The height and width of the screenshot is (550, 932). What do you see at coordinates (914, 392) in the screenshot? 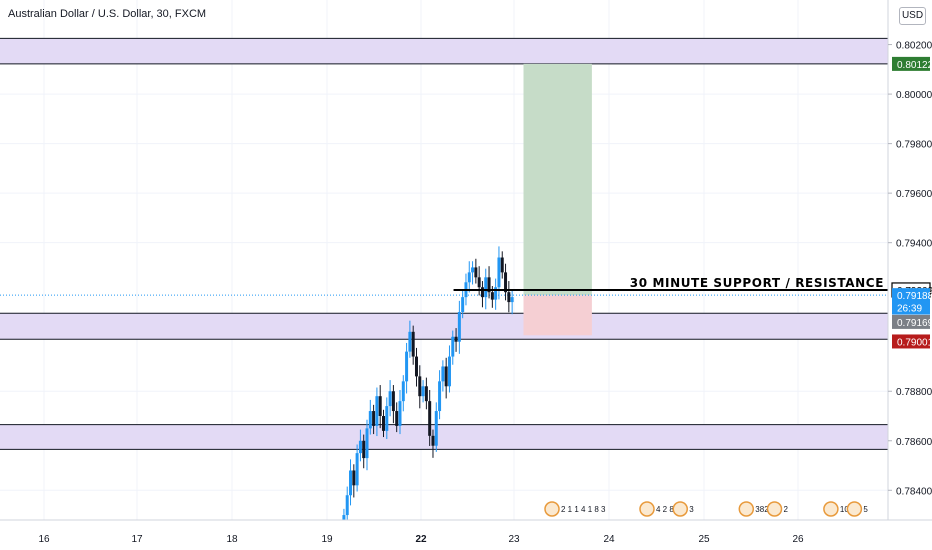
I see `y-tick-label: 0.78800` at bounding box center [914, 392].